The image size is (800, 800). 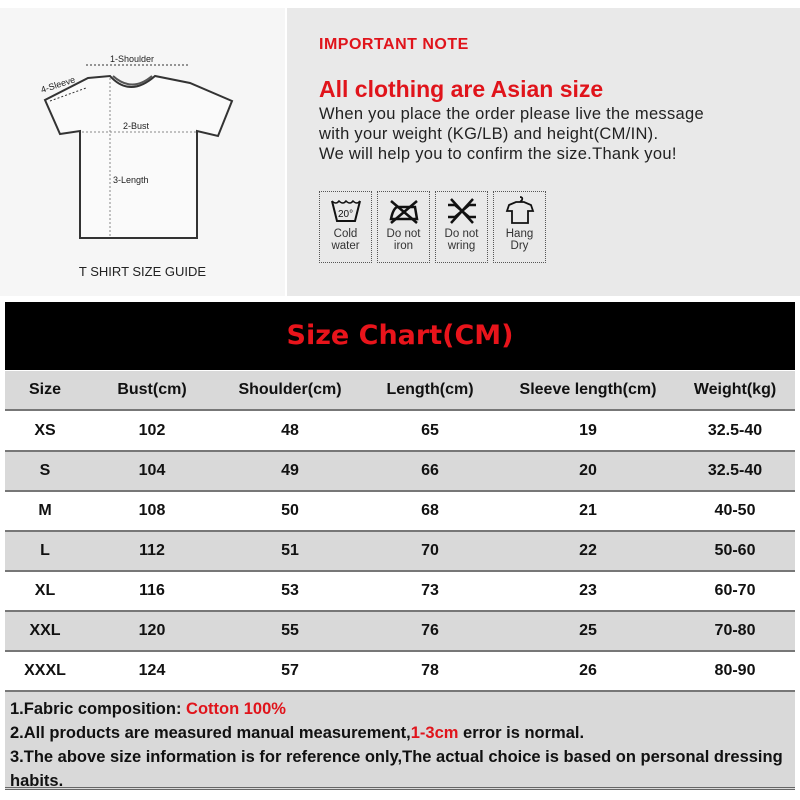 I want to click on tshirt-diagram: 1-Shoulder 2-Bust 3-Length 4-Sleeve, so click(x=137, y=146).